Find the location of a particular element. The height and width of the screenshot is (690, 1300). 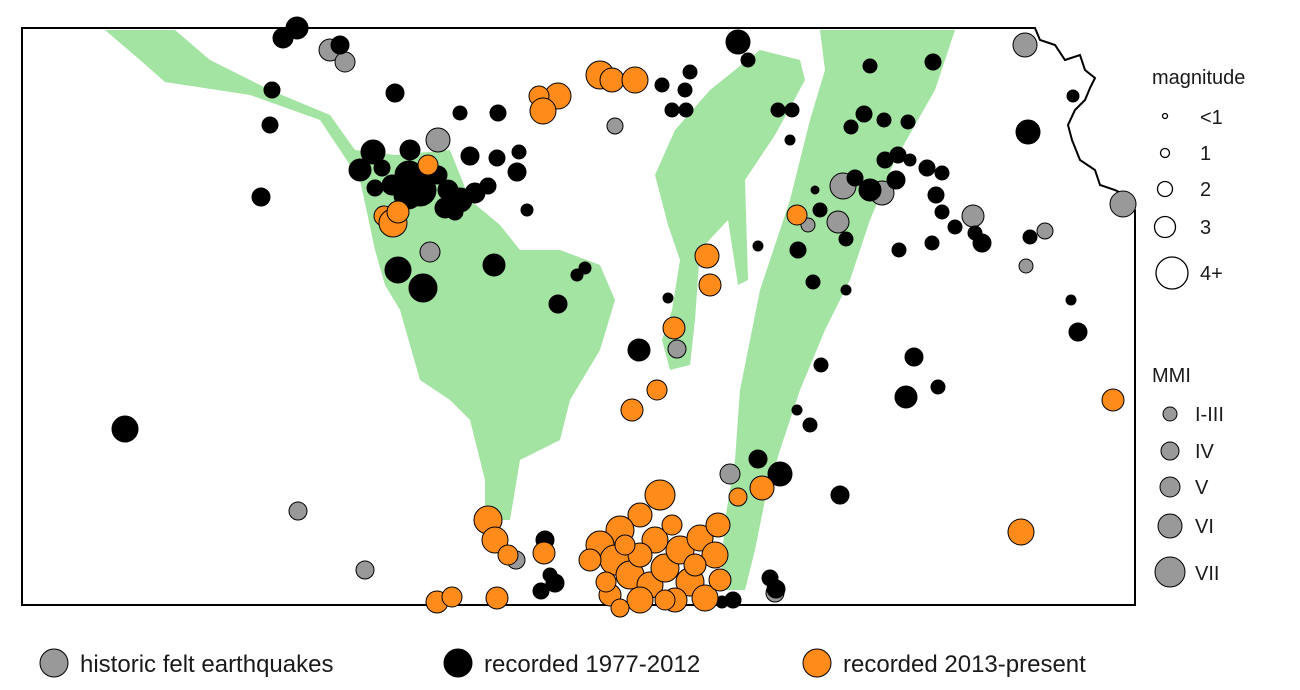

category-legend-label-recorded-1977-2012: recorded 1977-2012 is located at coordinates (592, 664).